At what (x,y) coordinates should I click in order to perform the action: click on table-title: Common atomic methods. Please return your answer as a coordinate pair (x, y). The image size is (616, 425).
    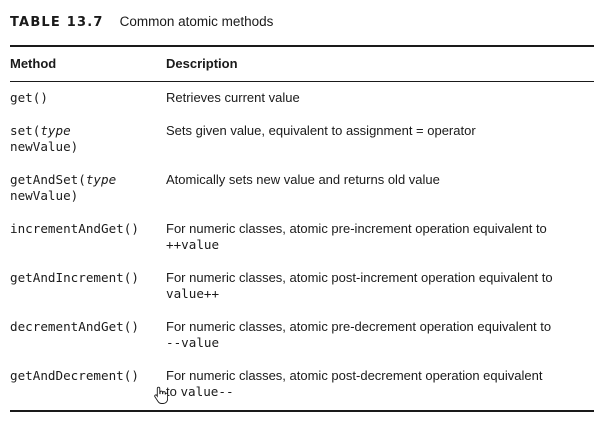
    Looking at the image, I should click on (196, 21).